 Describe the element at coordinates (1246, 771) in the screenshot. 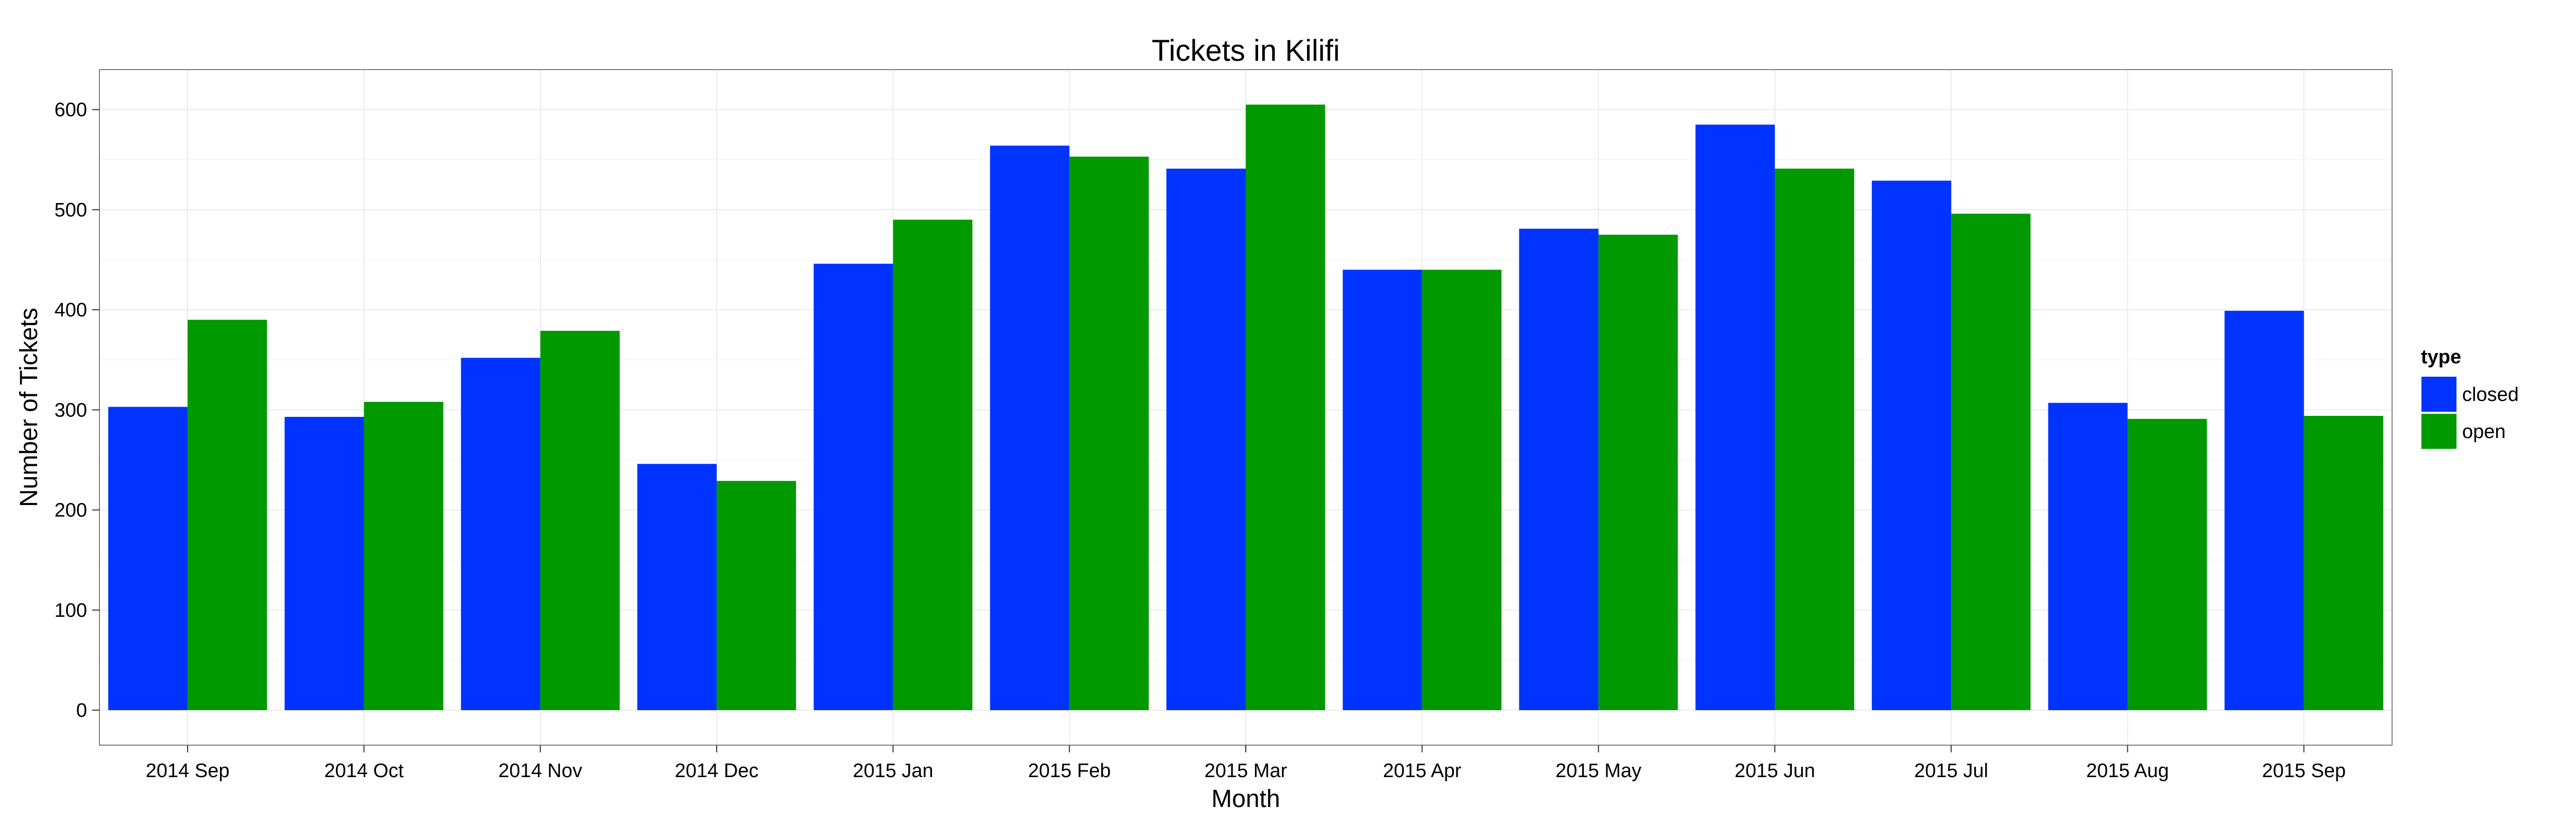

I see `x-tick-label: 2015 Mar` at that location.